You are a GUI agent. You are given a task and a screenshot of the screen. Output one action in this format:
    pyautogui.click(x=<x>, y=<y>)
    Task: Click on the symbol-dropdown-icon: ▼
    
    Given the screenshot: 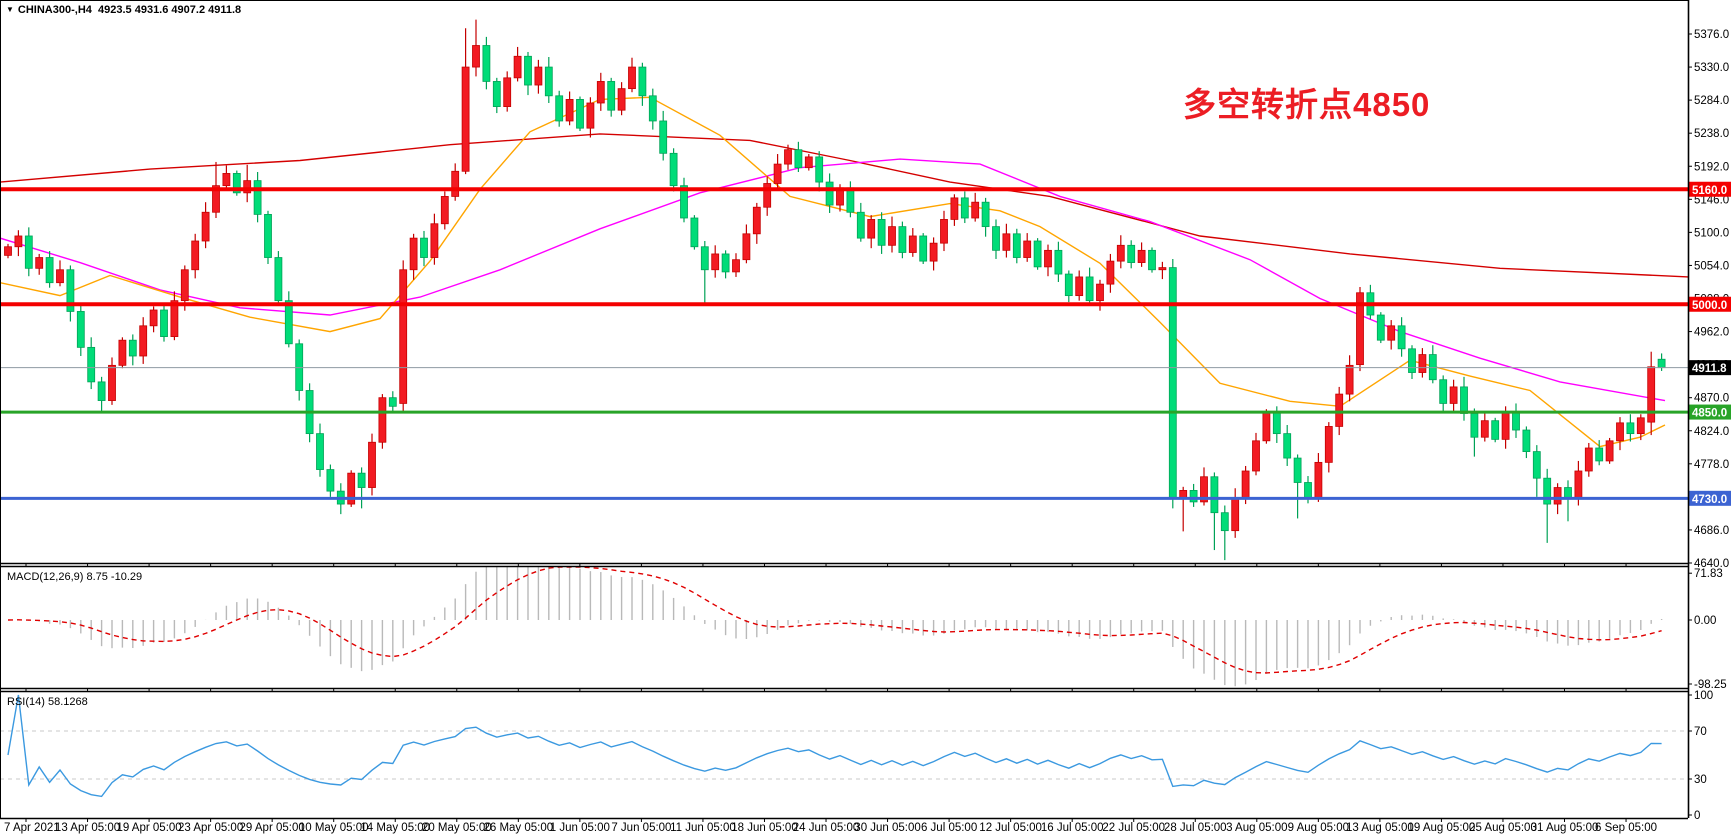 What is the action you would take?
    pyautogui.click(x=10, y=9)
    